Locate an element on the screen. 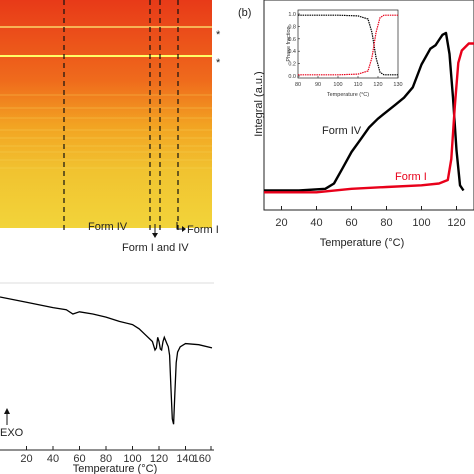 The image size is (474, 474). dsc-x-tick-label: 120 is located at coordinates (159, 459).